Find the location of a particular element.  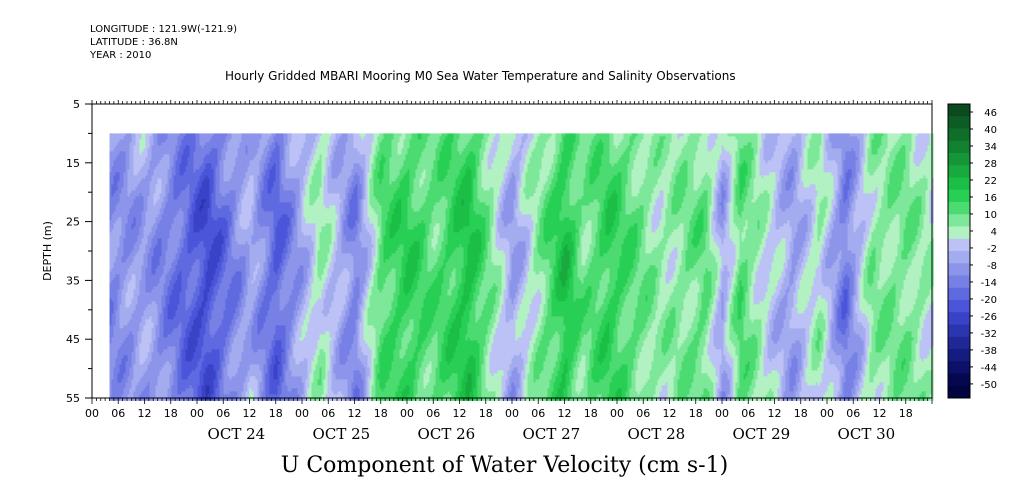

colorbar-label: -32 is located at coordinates (989, 334).